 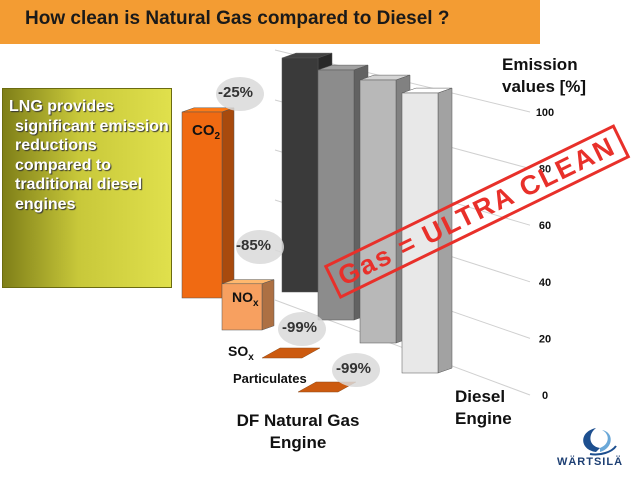 What do you see at coordinates (545, 113) in the screenshot?
I see `y-tick-label: 100` at bounding box center [545, 113].